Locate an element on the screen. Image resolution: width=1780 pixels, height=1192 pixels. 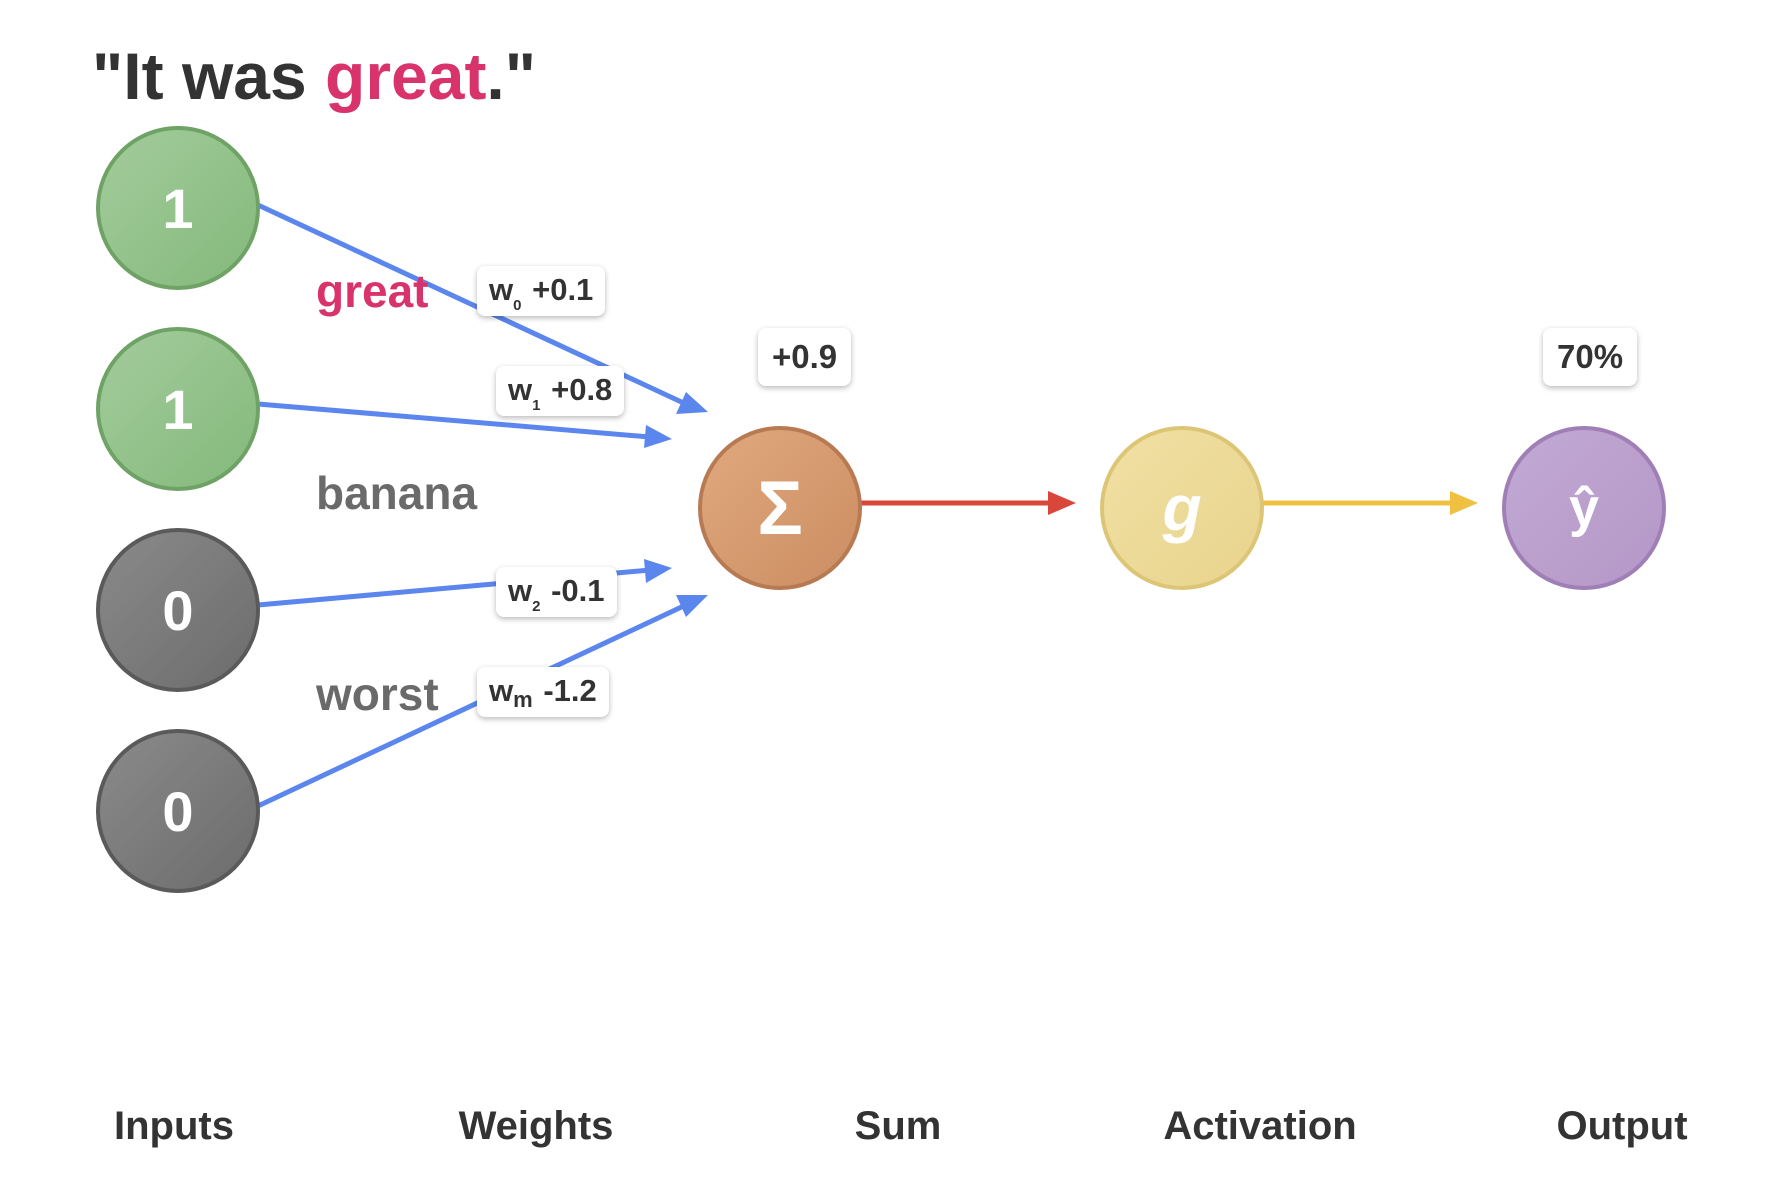
activation-to-output-arrowhead is located at coordinates (1464, 503).